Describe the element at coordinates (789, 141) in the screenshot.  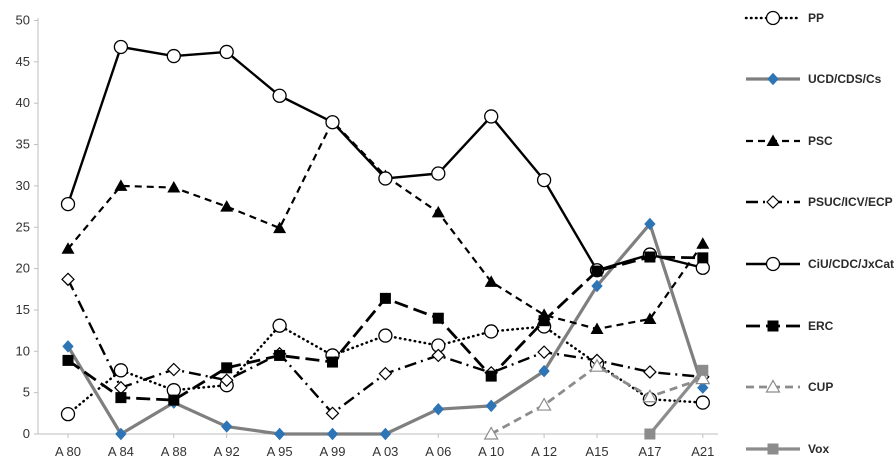
I see `legend-item-psc: PSC` at that location.